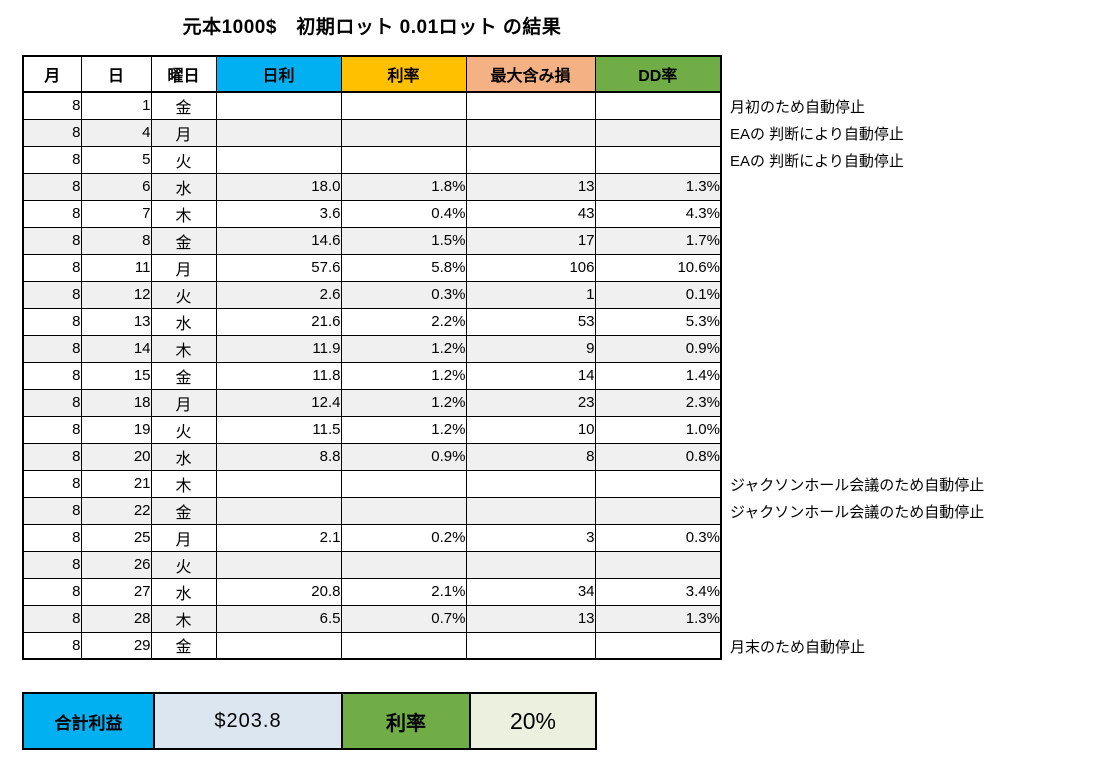 The width and height of the screenshot is (1103, 774). I want to click on cell-max-drawdown: 43, so click(530, 213).